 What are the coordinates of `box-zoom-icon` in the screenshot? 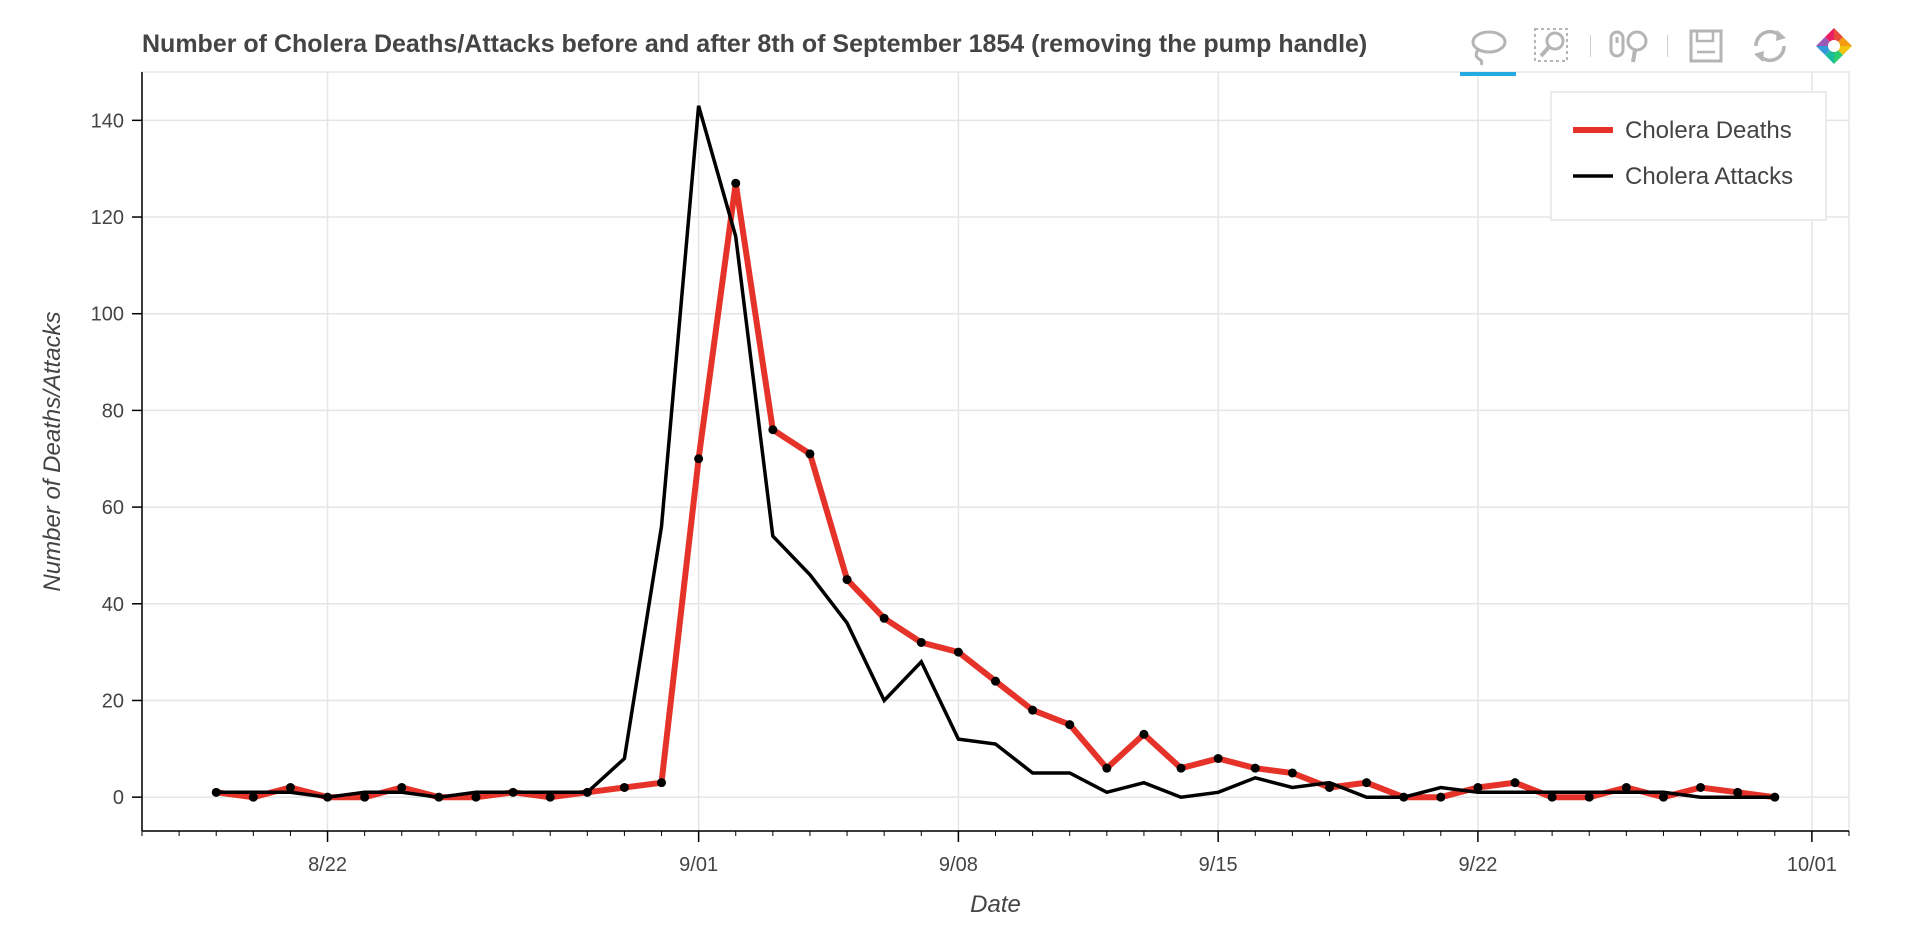 It's located at (1551, 45).